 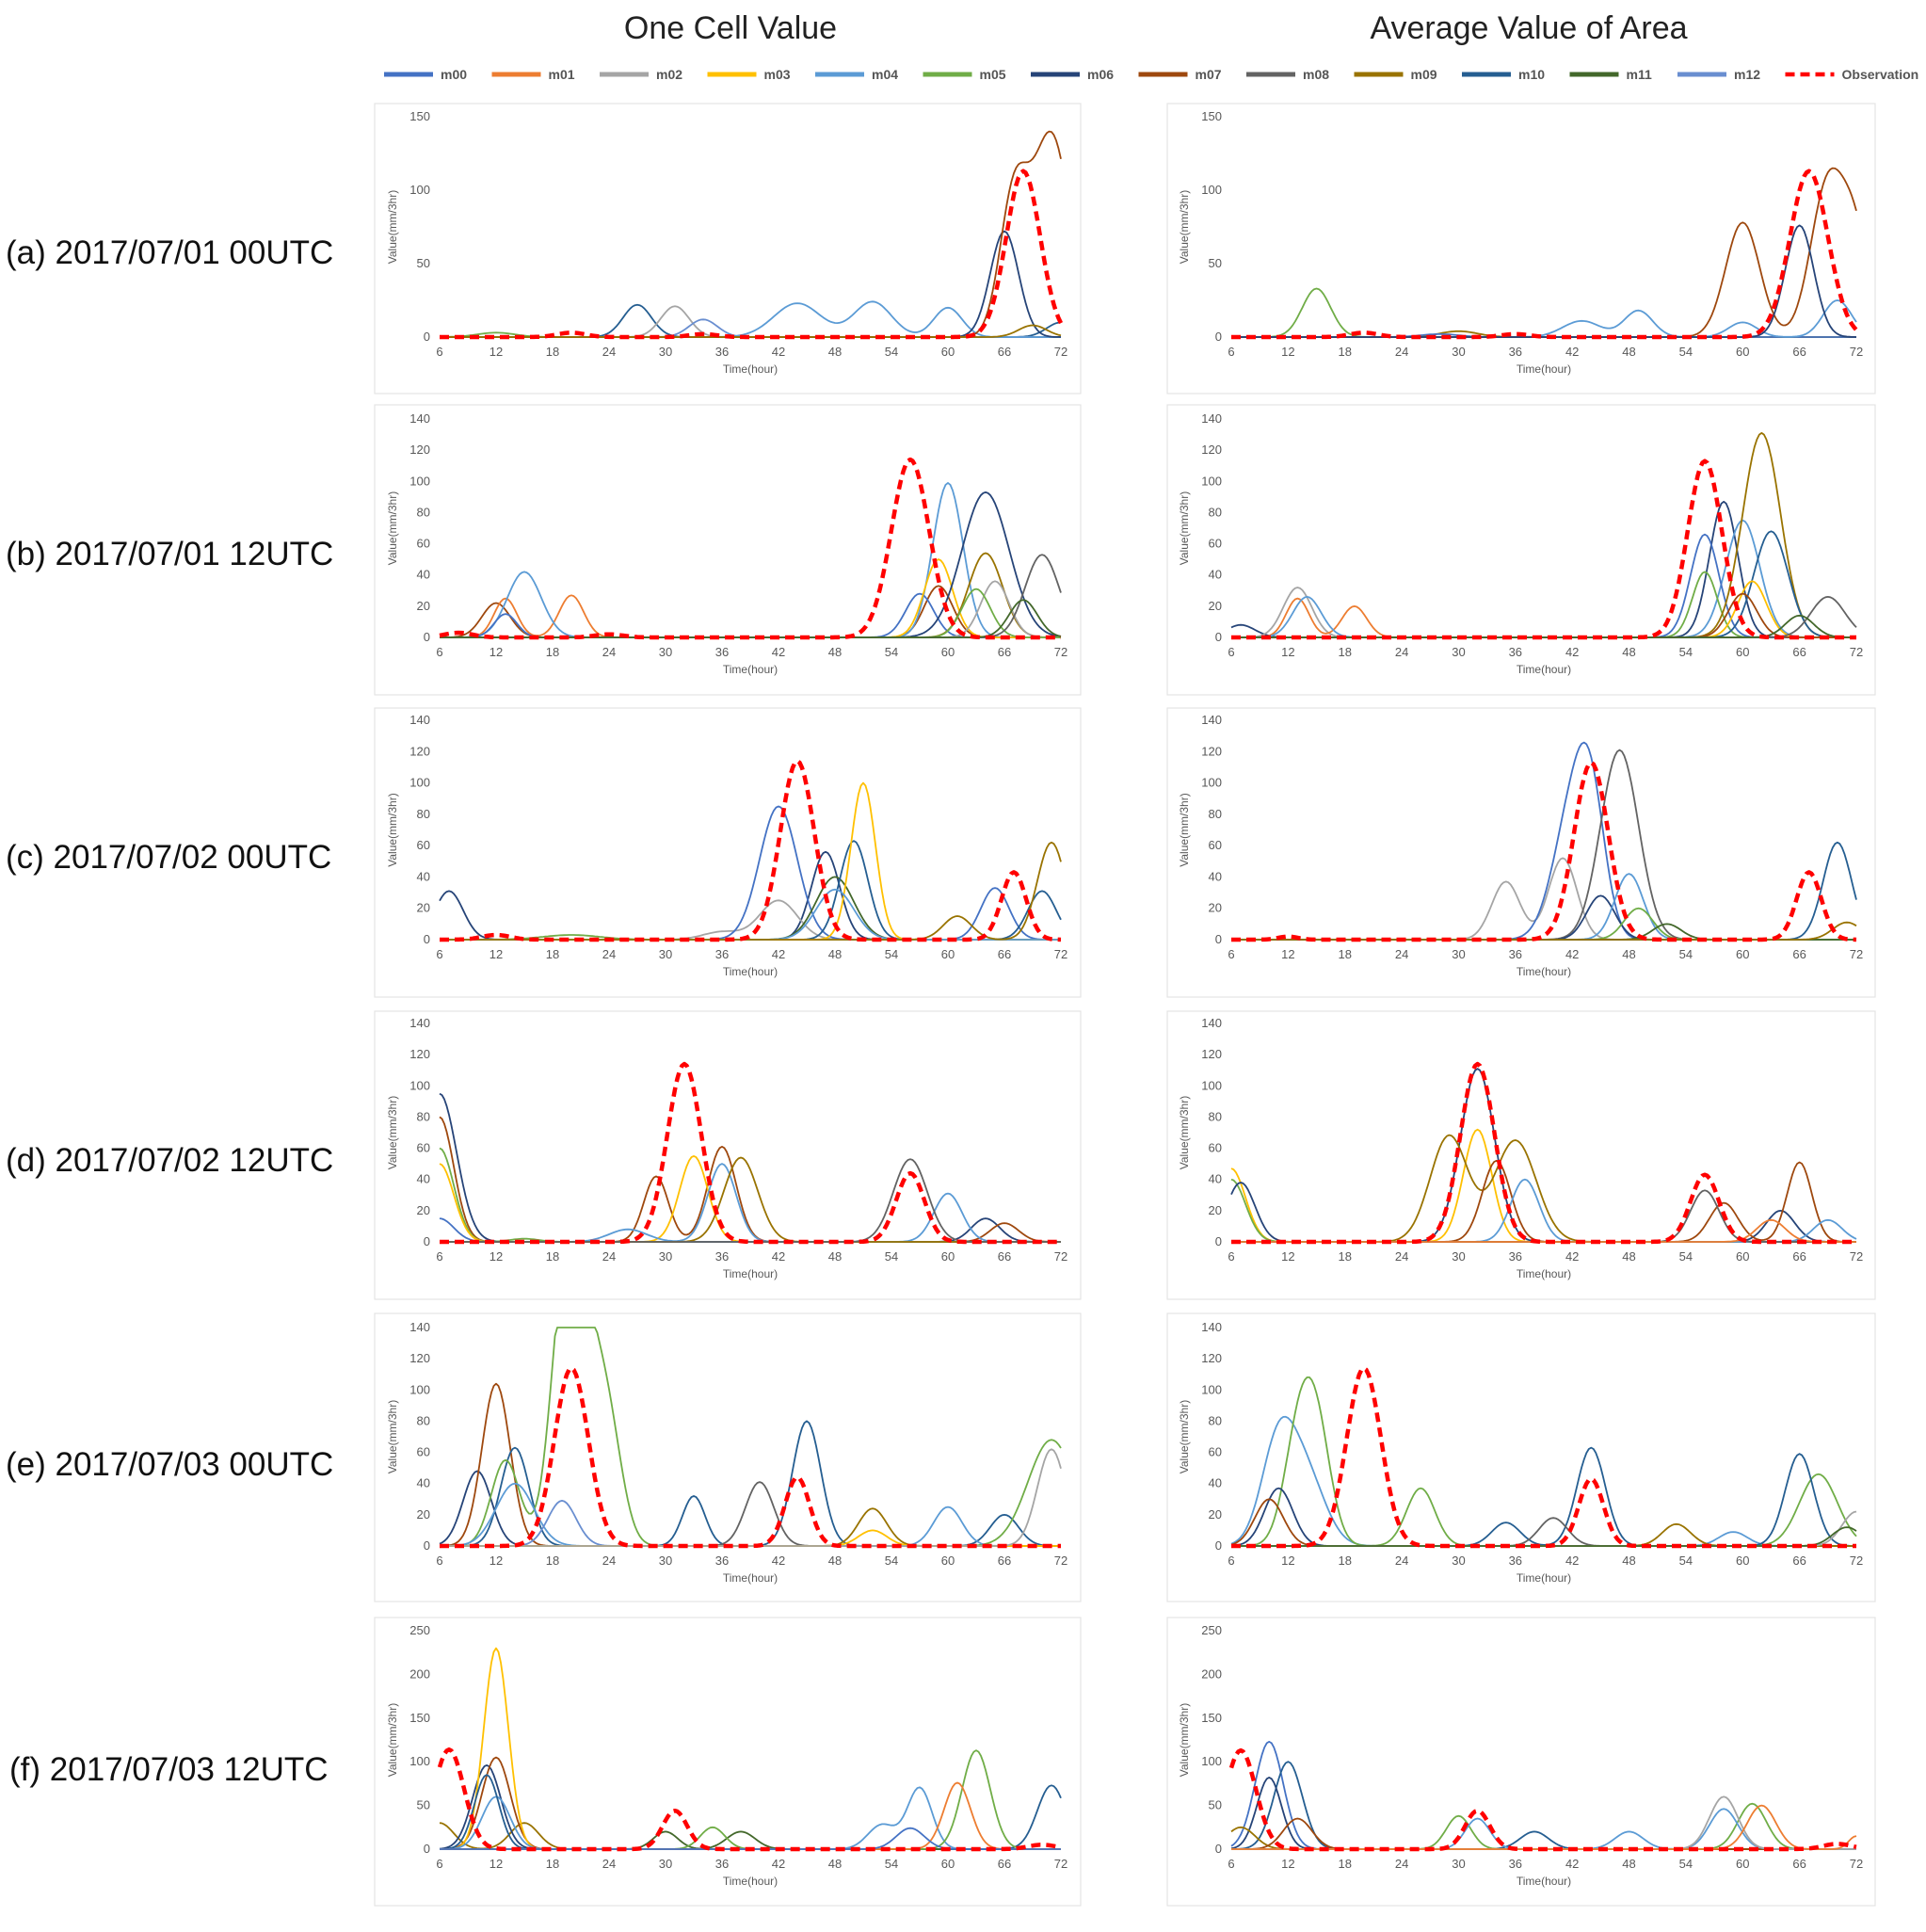 I want to click on legend-label-m09: m09, so click(x=1424, y=74).